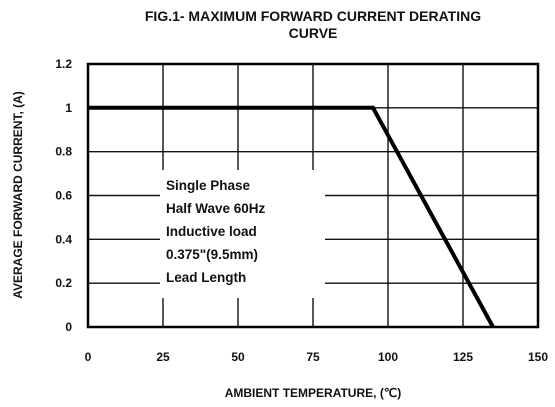 The height and width of the screenshot is (407, 555). What do you see at coordinates (68, 327) in the screenshot?
I see `y-tick-label: 0` at bounding box center [68, 327].